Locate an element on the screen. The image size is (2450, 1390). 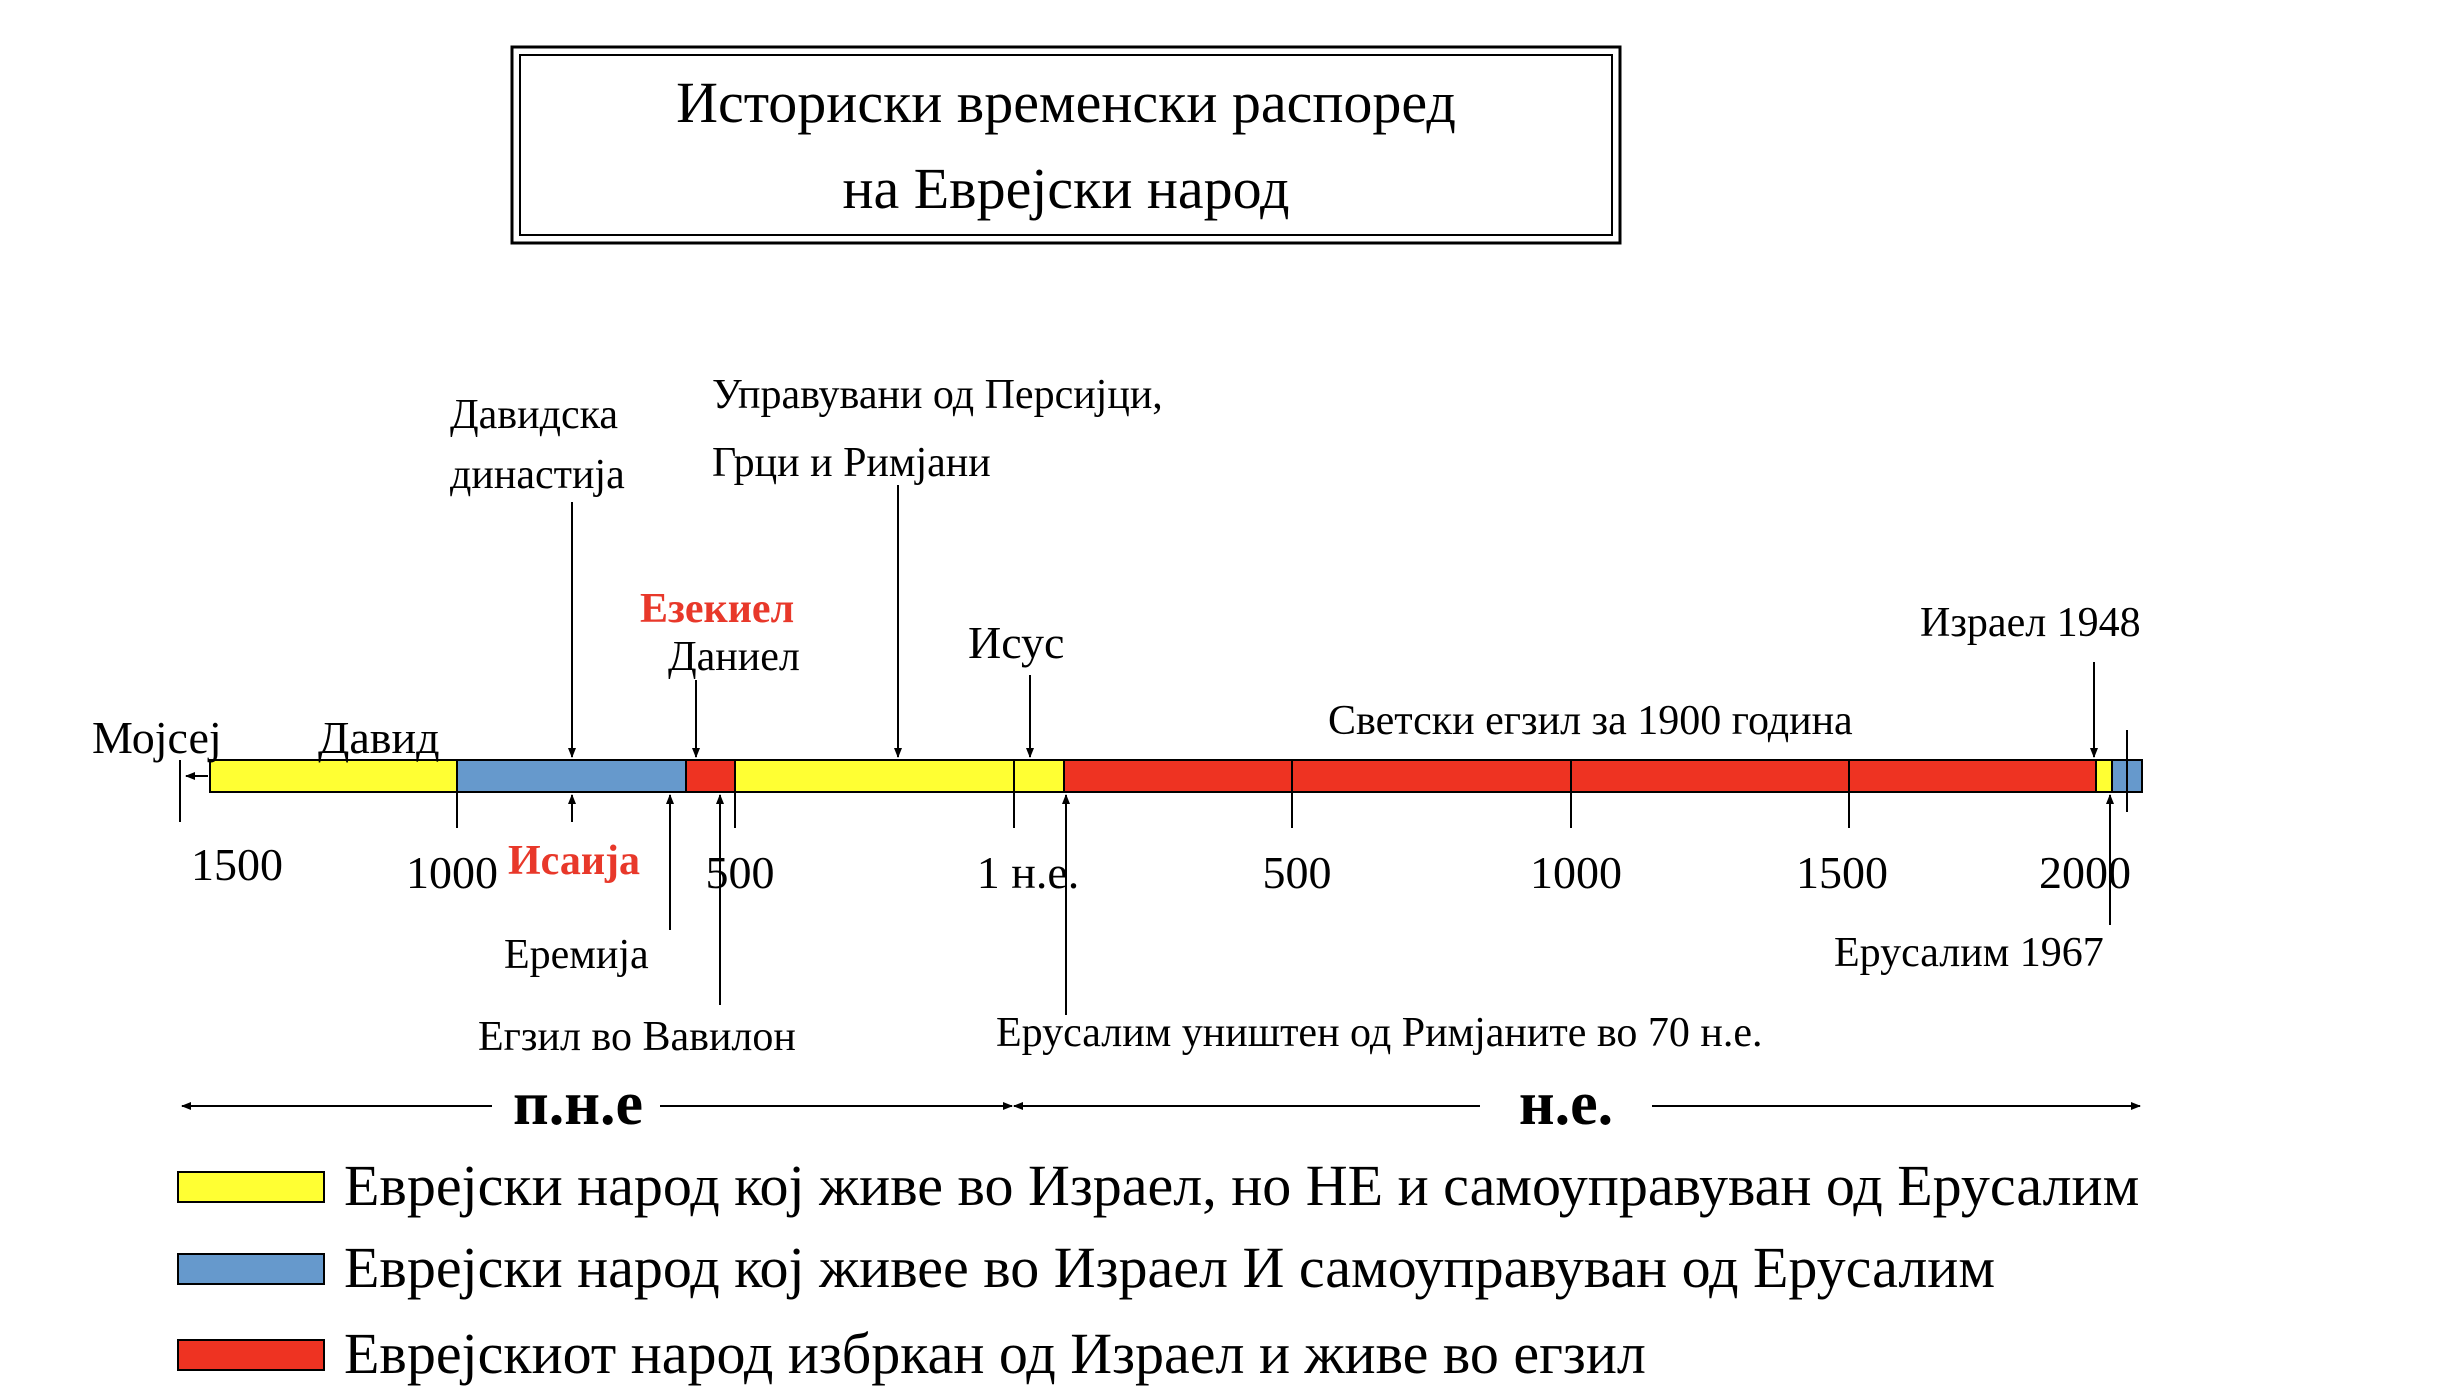
label-upravuvani-2: Грци и Римјани is located at coordinates (851, 463).